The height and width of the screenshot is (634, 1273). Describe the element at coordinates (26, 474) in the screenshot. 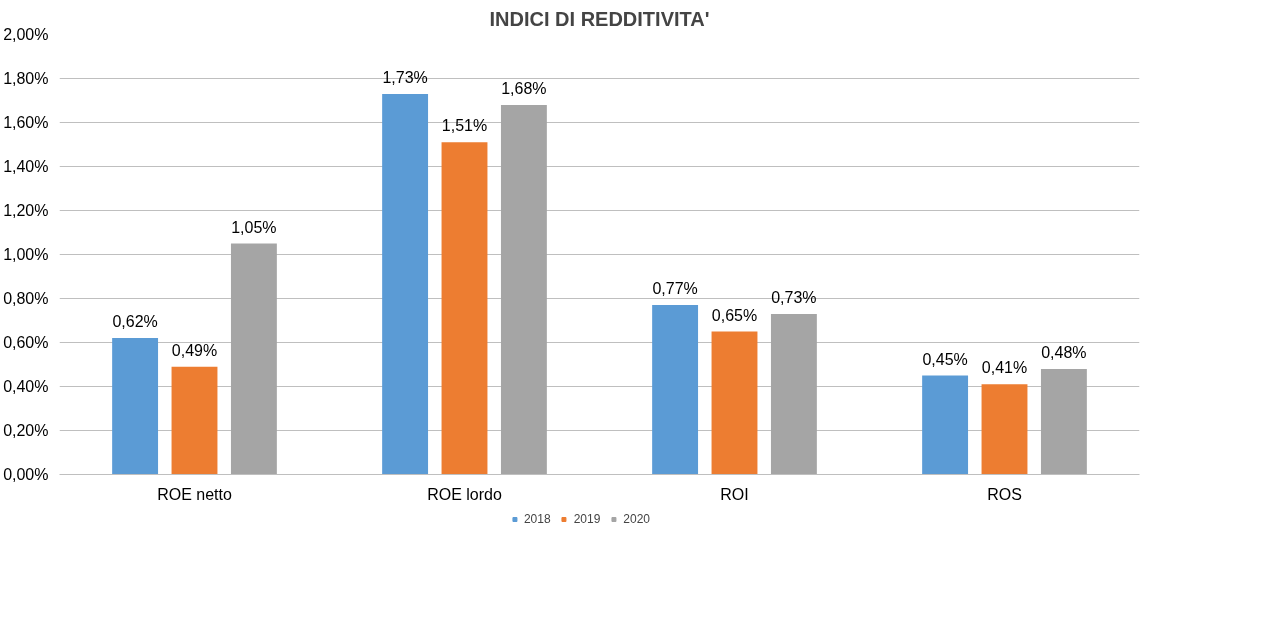

I see `y-tick-label: 0,00%` at that location.